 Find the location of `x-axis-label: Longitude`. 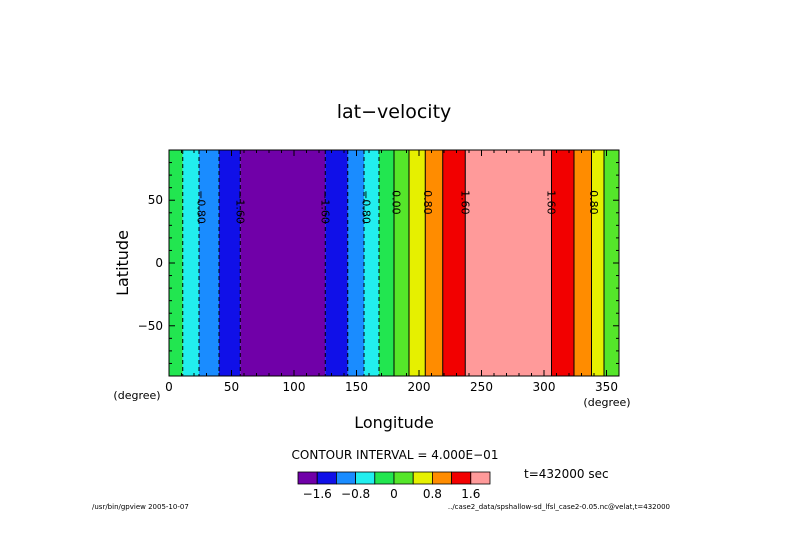

x-axis-label: Longitude is located at coordinates (394, 422).